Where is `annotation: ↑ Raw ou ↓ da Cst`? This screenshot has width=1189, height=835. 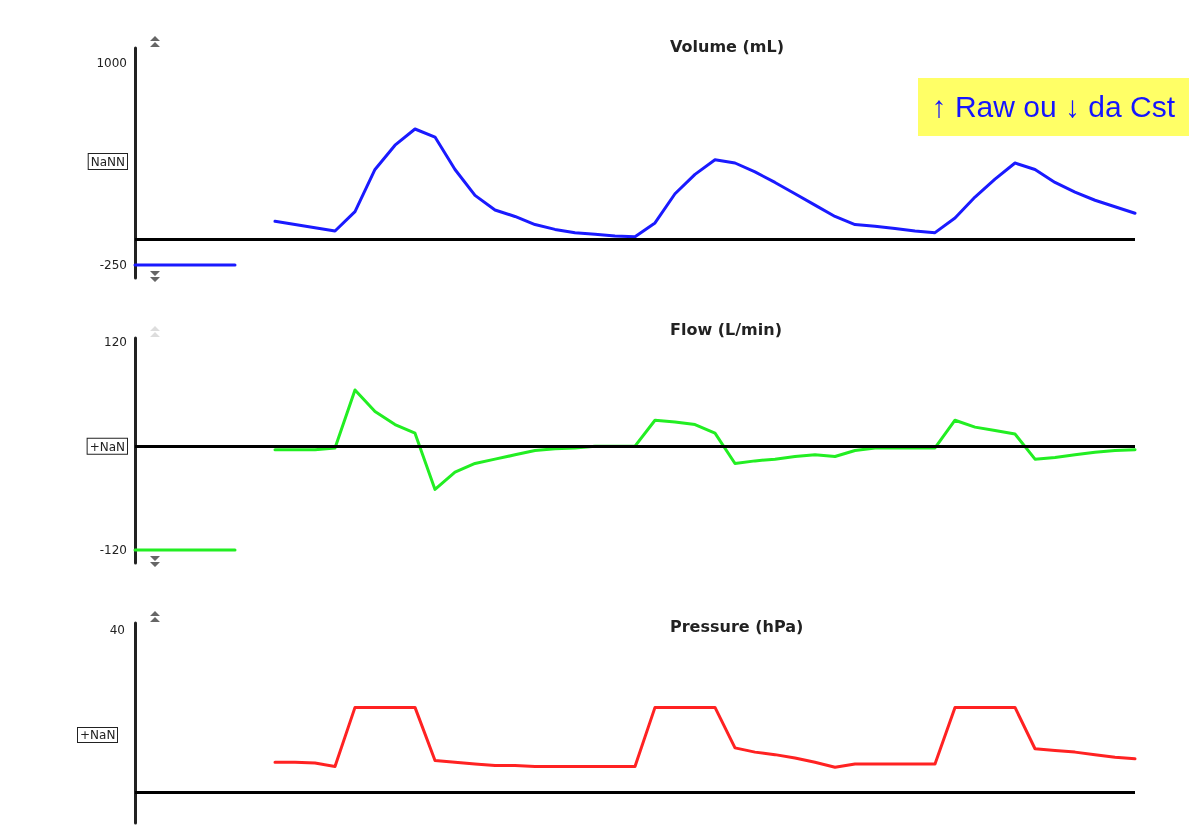
annotation: ↑ Raw ou ↓ da Cst is located at coordinates (1053, 107).